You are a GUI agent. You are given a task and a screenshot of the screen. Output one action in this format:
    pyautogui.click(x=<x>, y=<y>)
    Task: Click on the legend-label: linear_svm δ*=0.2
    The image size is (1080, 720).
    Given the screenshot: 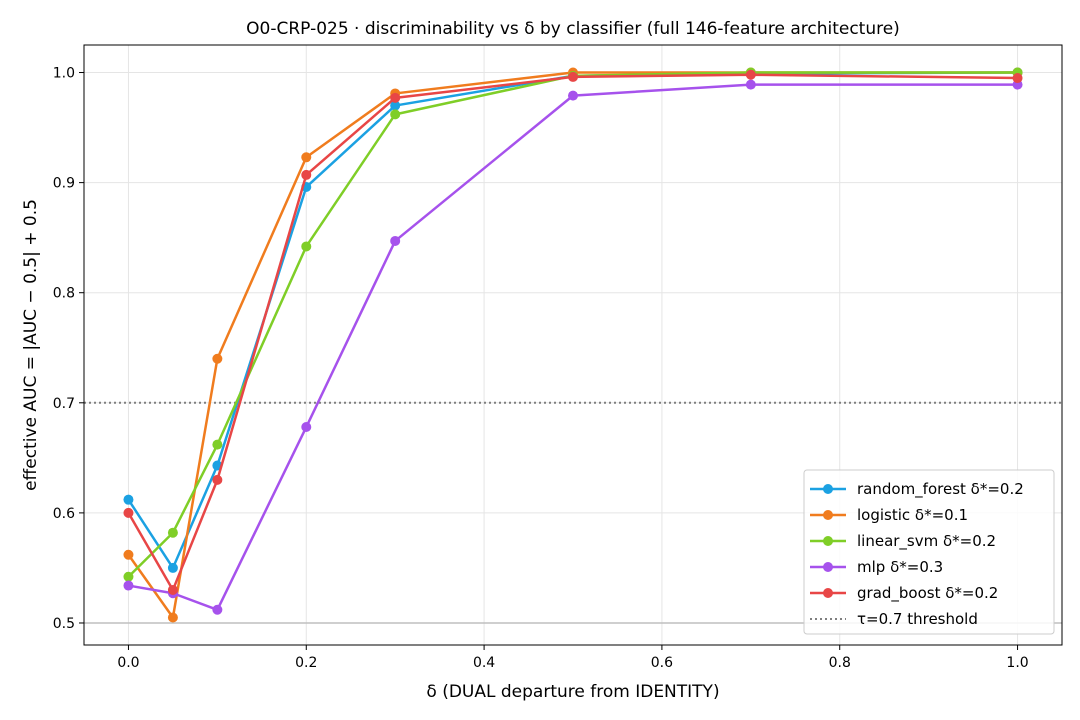 What is the action you would take?
    pyautogui.click(x=926, y=541)
    